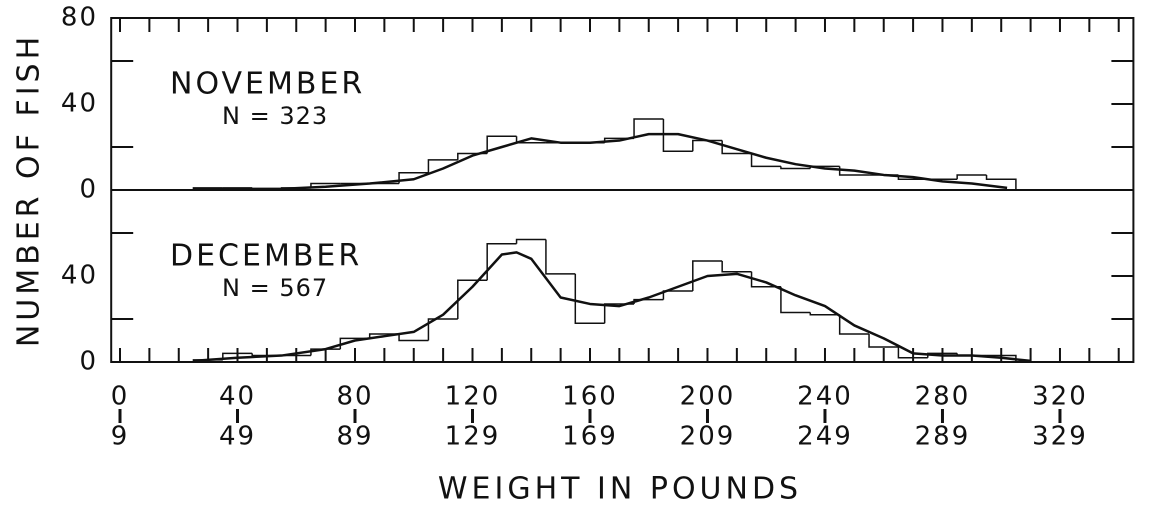 The width and height of the screenshot is (1154, 508). Describe the element at coordinates (267, 84) in the screenshot. I see `panel-title: NOVEMBER` at that location.